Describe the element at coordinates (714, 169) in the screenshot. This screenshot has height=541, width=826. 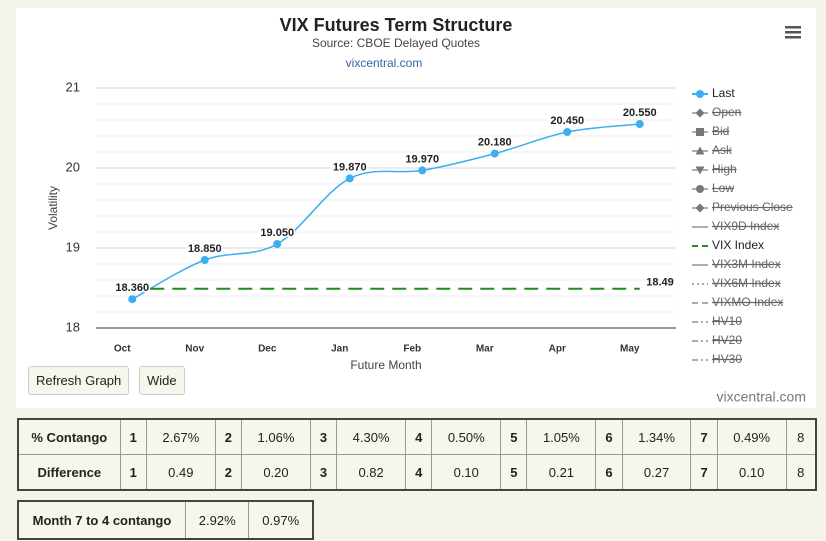
I see `legend-item: High` at that location.